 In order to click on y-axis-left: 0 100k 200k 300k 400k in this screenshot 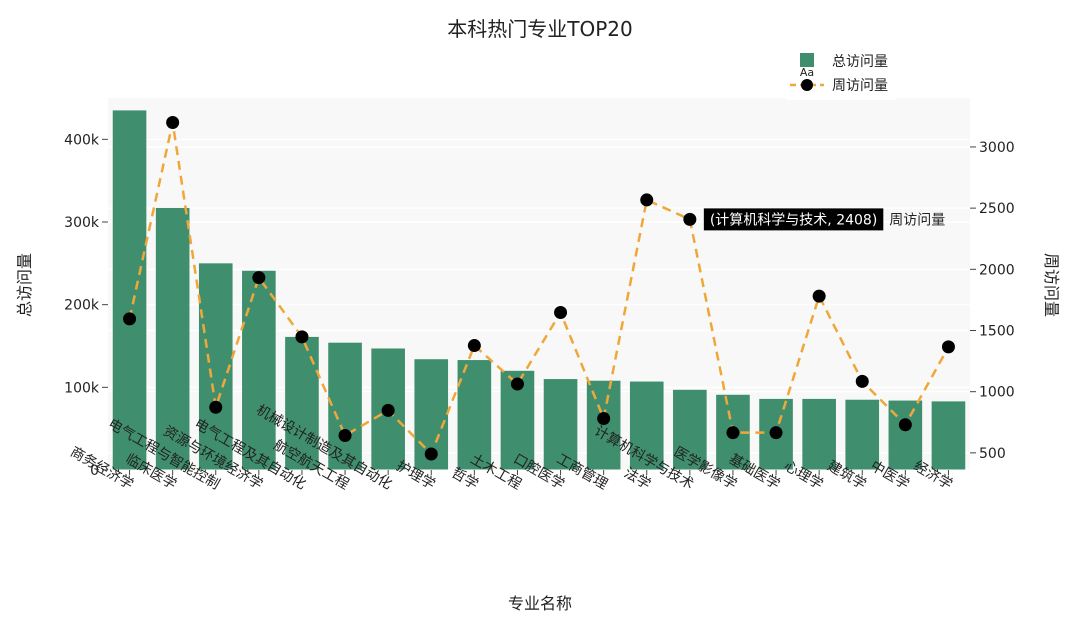, I will do `click(86, 305)`.